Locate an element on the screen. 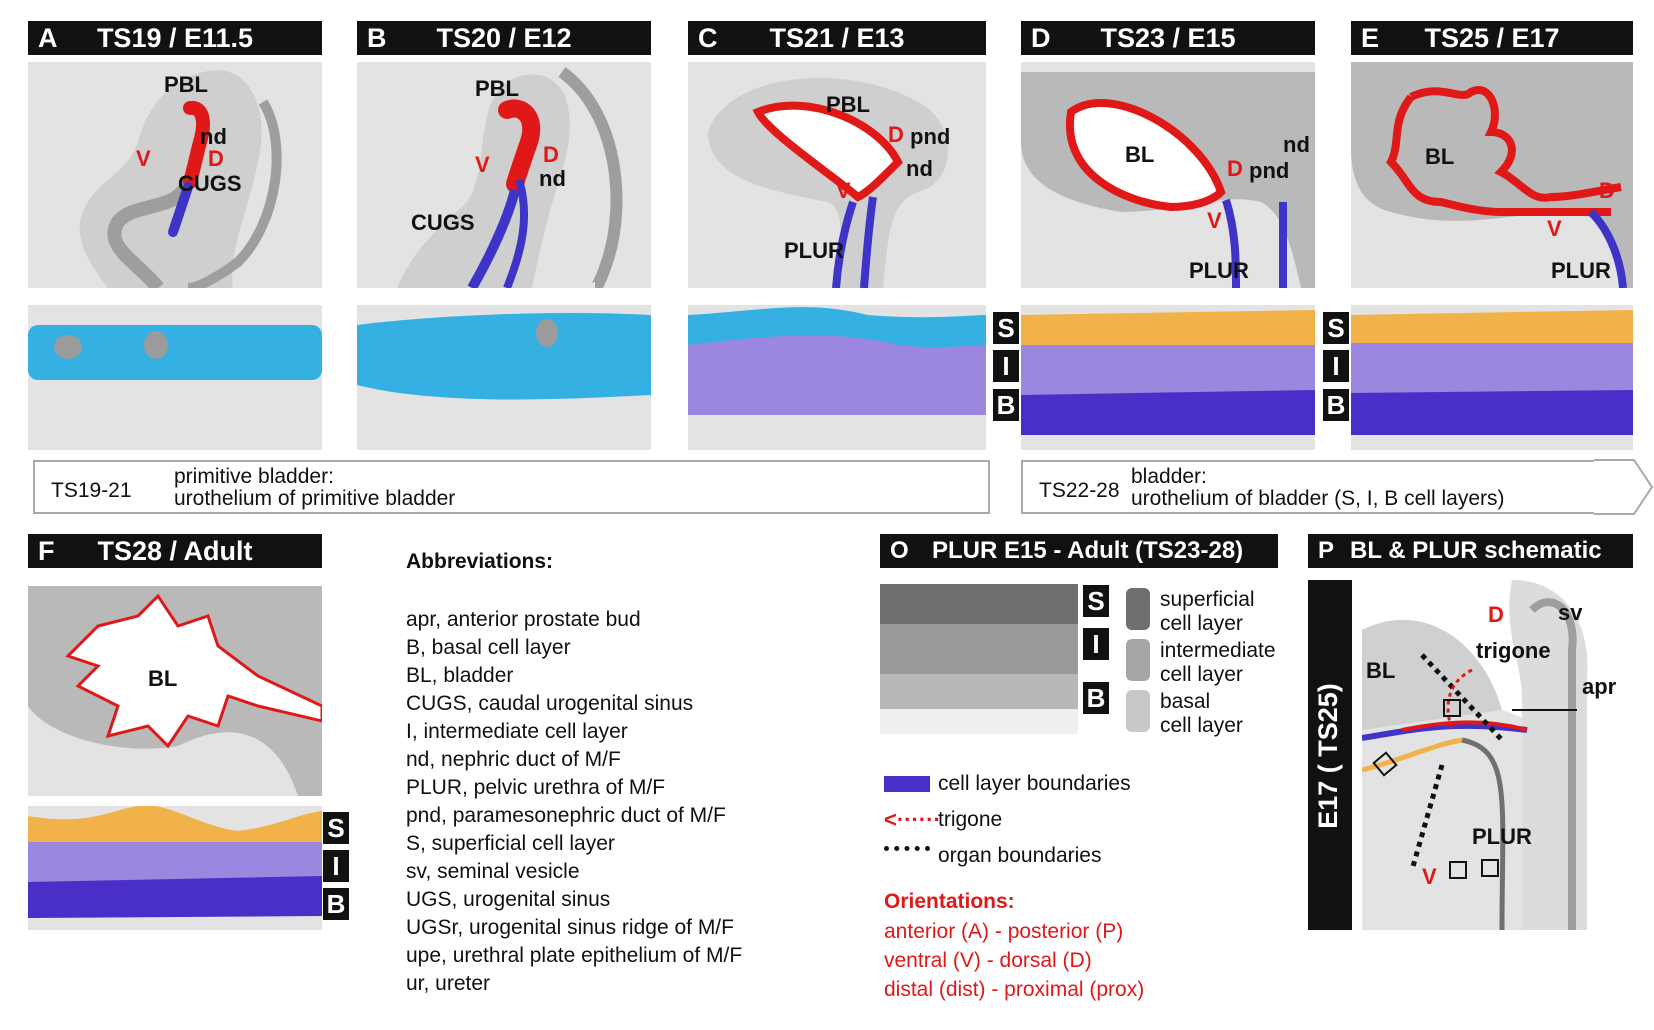 This screenshot has height=1030, width=1654. panel-title: TS20 / E12 is located at coordinates (504, 38).